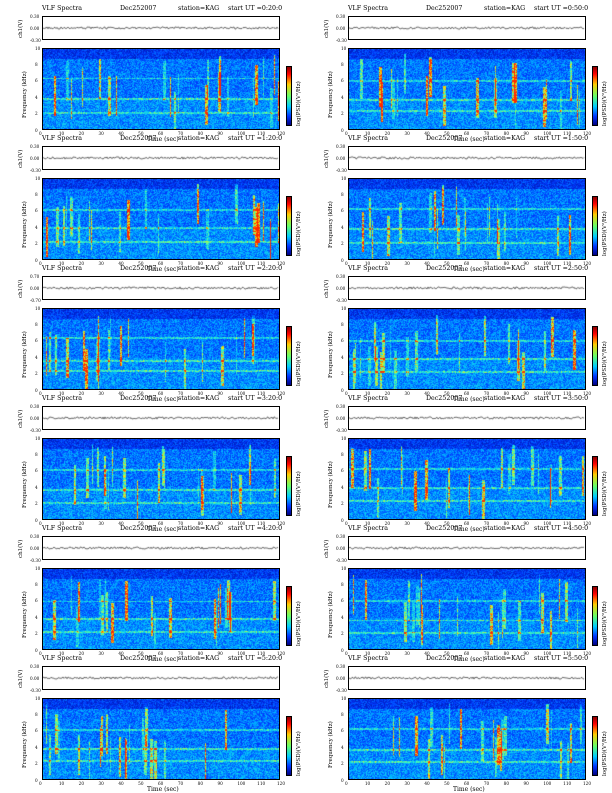 This screenshot has width=612, height=793. I want to click on timeseries-tick-label: 0.30, so click(341, 146).